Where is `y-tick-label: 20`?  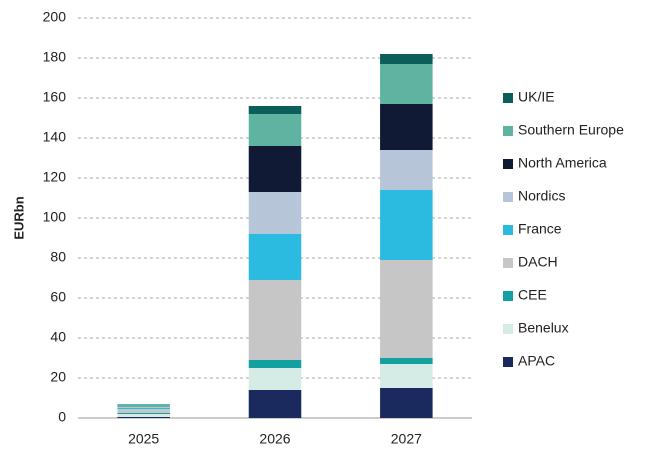
y-tick-label: 20 is located at coordinates (58, 377).